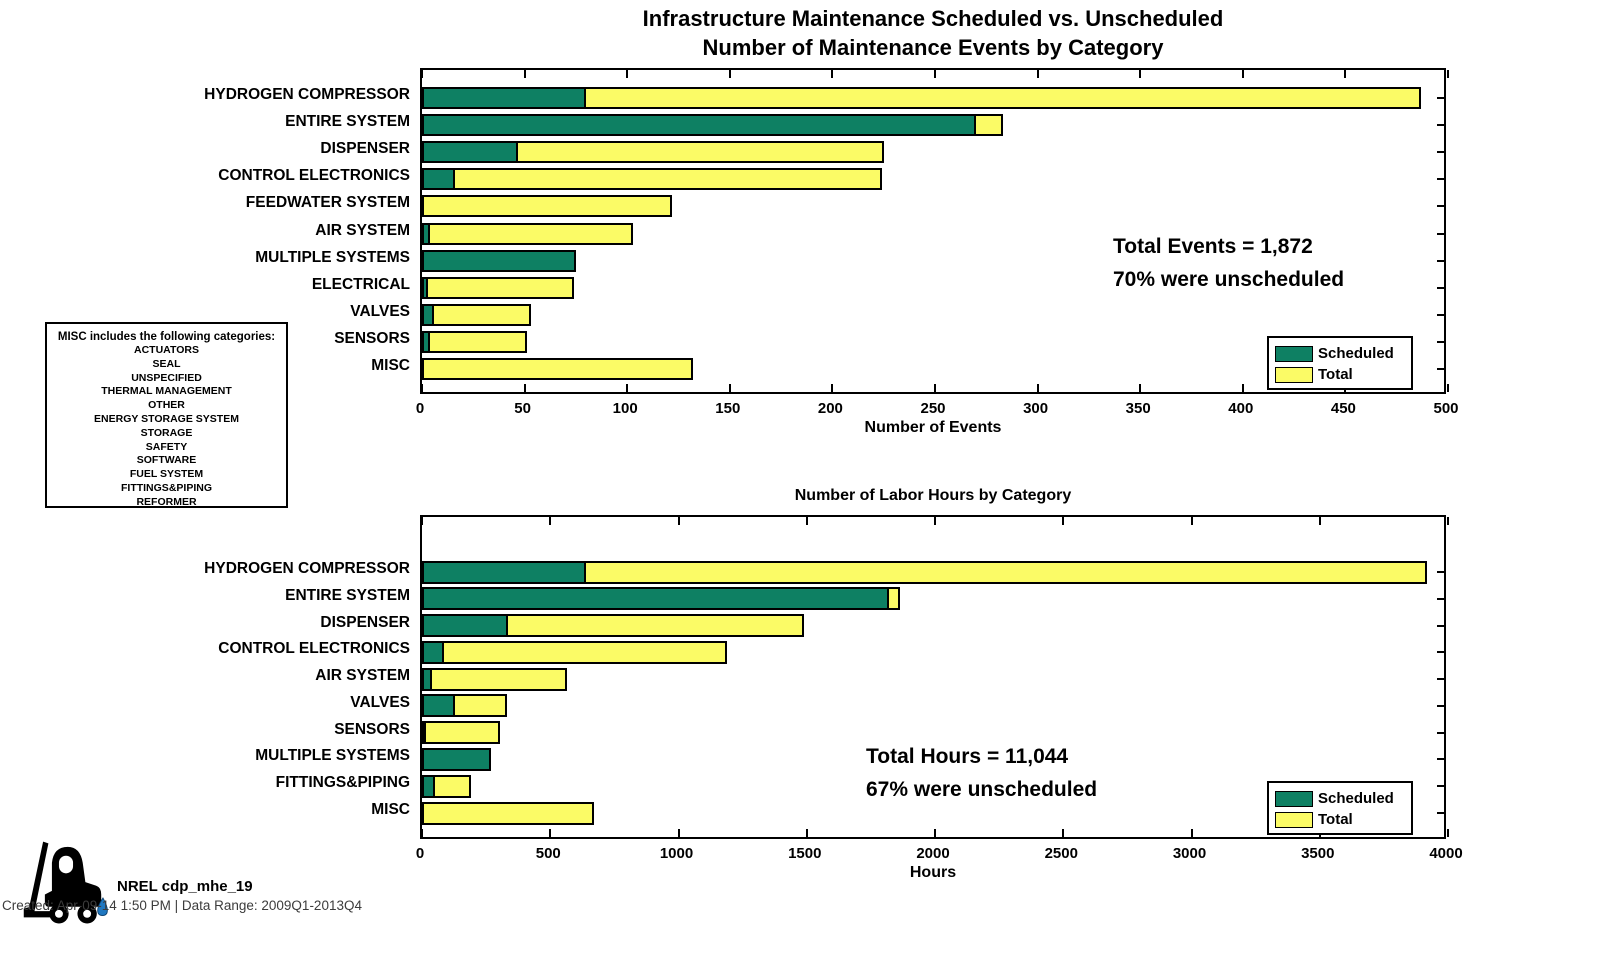 The height and width of the screenshot is (960, 1599). I want to click on x-tick-label: 3500, so click(1318, 853).